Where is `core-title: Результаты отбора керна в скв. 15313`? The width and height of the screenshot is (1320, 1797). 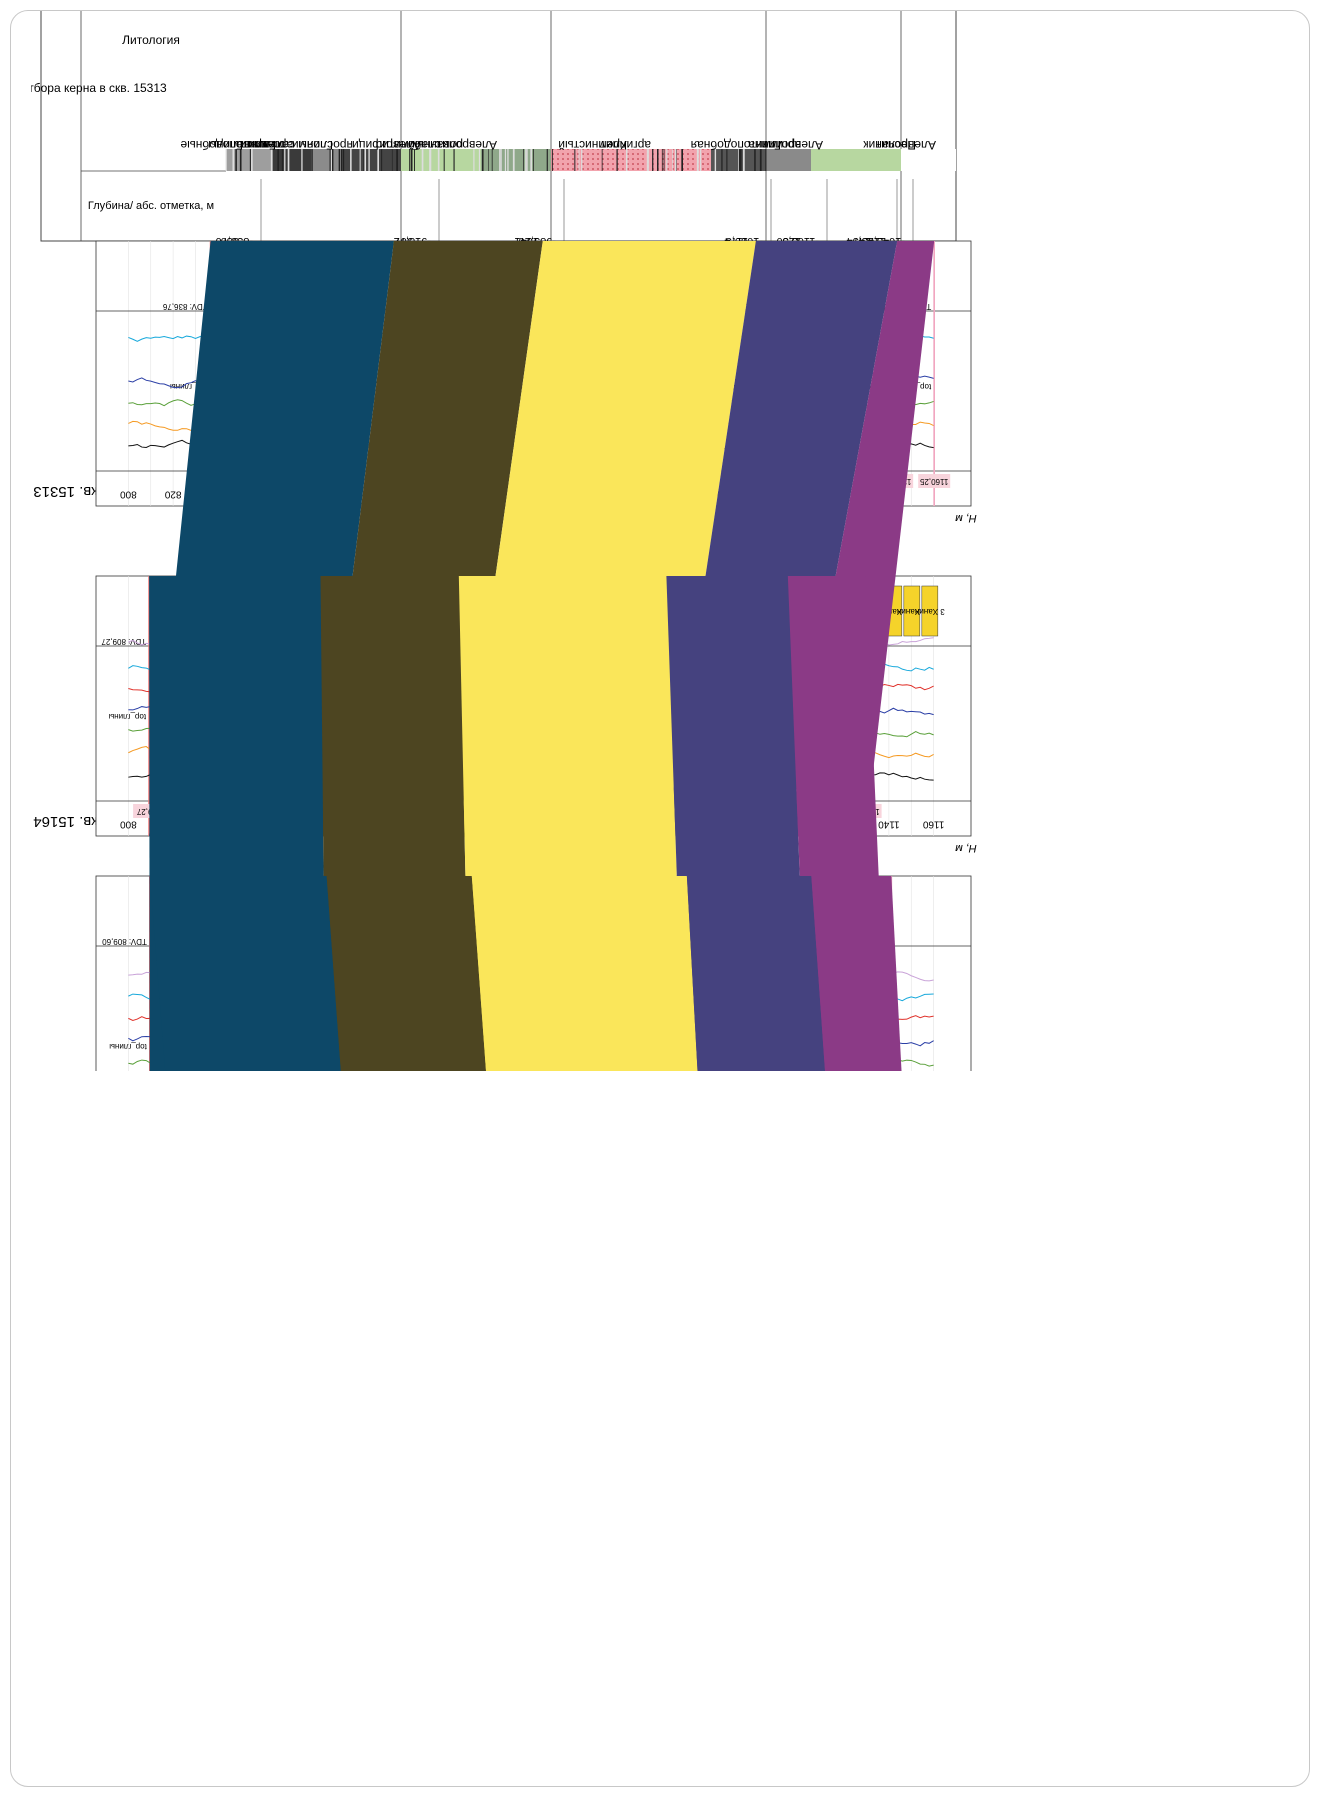
core-title: Результаты отбора керна в скв. 15313 is located at coordinates (99, 88).